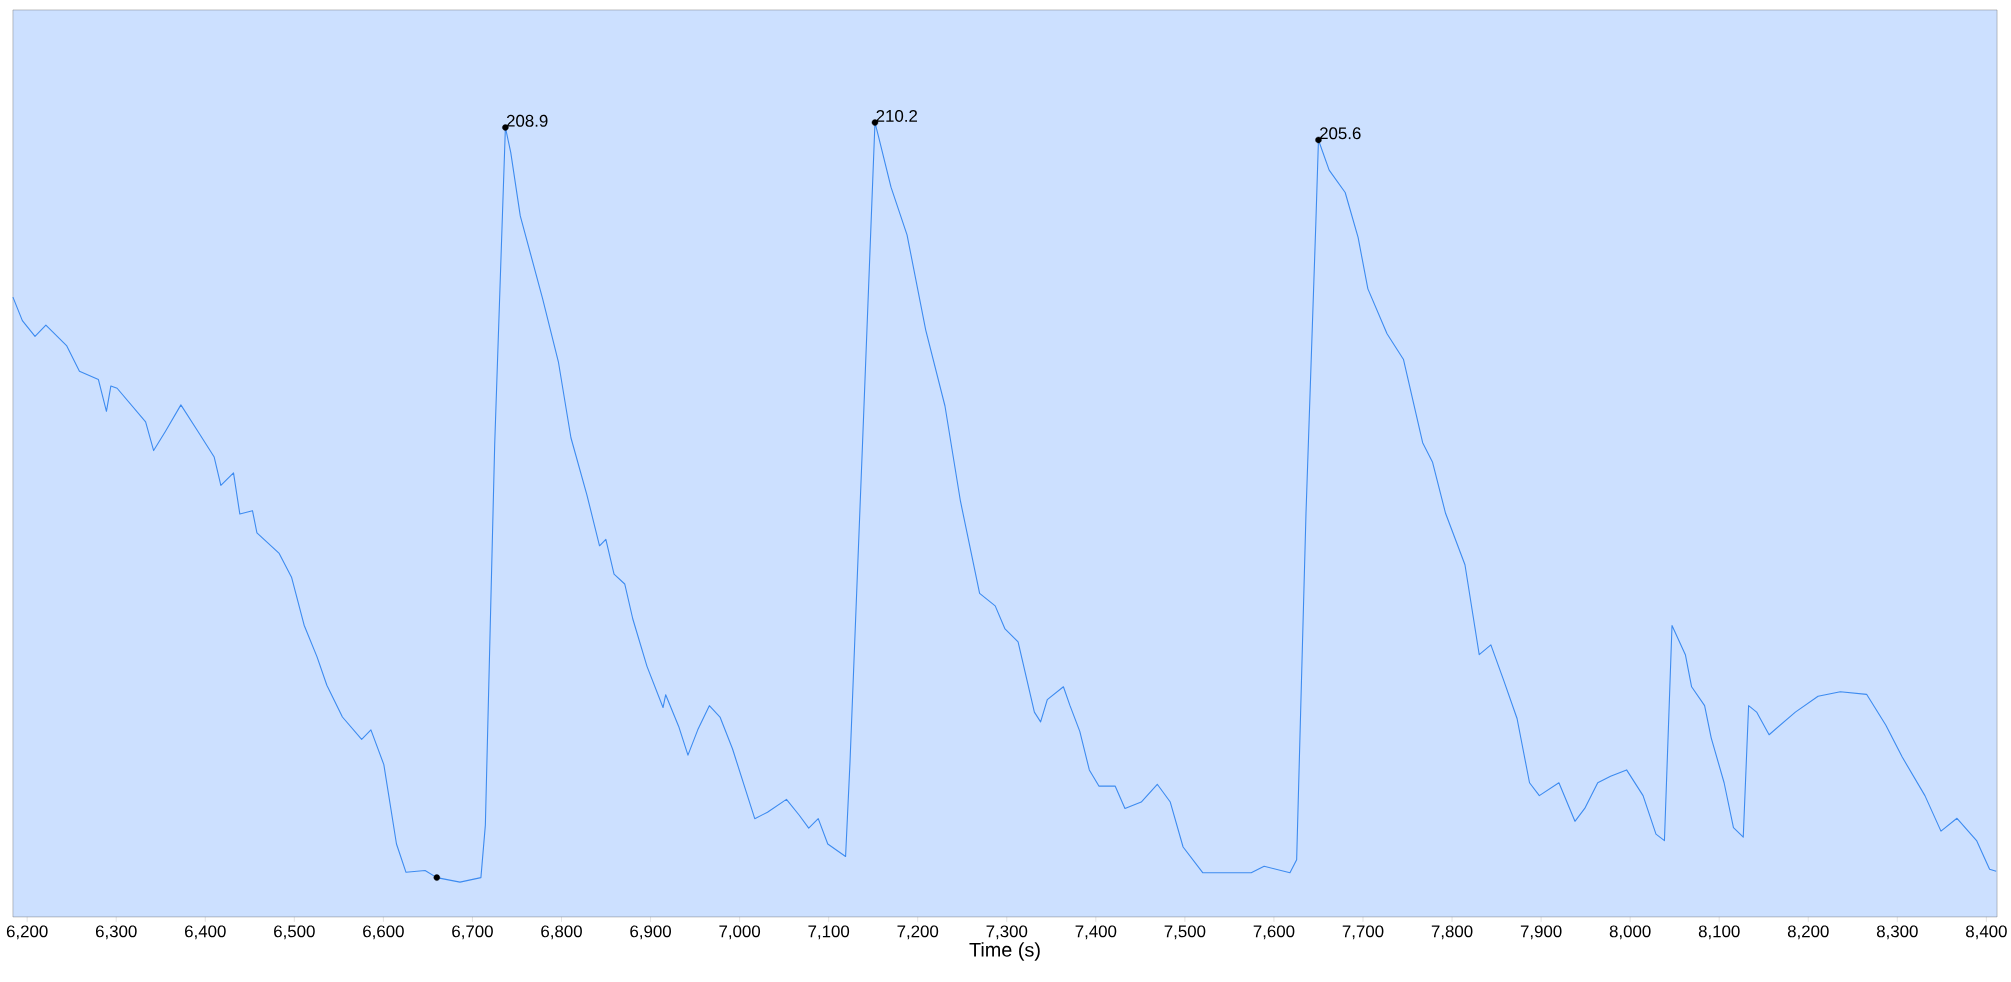 The image size is (2011, 982). What do you see at coordinates (561, 932) in the screenshot?
I see `x-tick-label: 6,800` at bounding box center [561, 932].